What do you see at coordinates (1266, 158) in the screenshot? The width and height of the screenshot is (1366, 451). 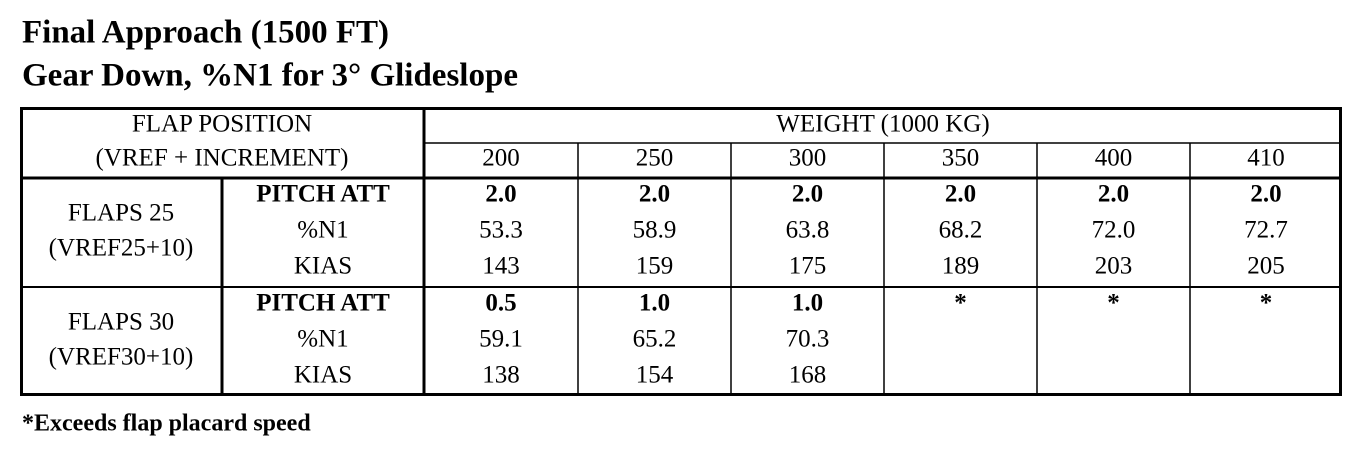 I see `weight-header: 410` at bounding box center [1266, 158].